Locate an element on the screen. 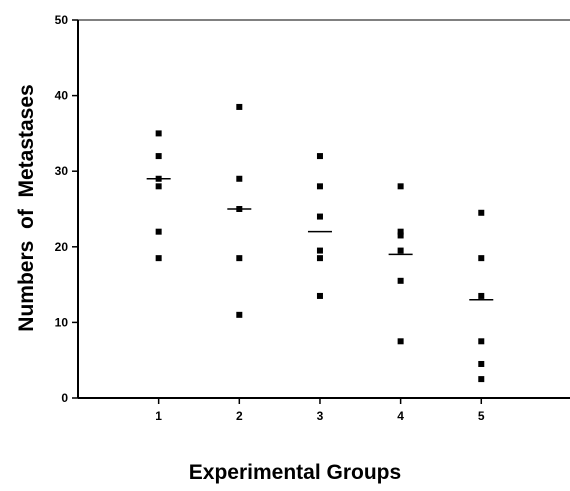 This screenshot has height=491, width=570. y-tick-label: 50 is located at coordinates (62, 20).